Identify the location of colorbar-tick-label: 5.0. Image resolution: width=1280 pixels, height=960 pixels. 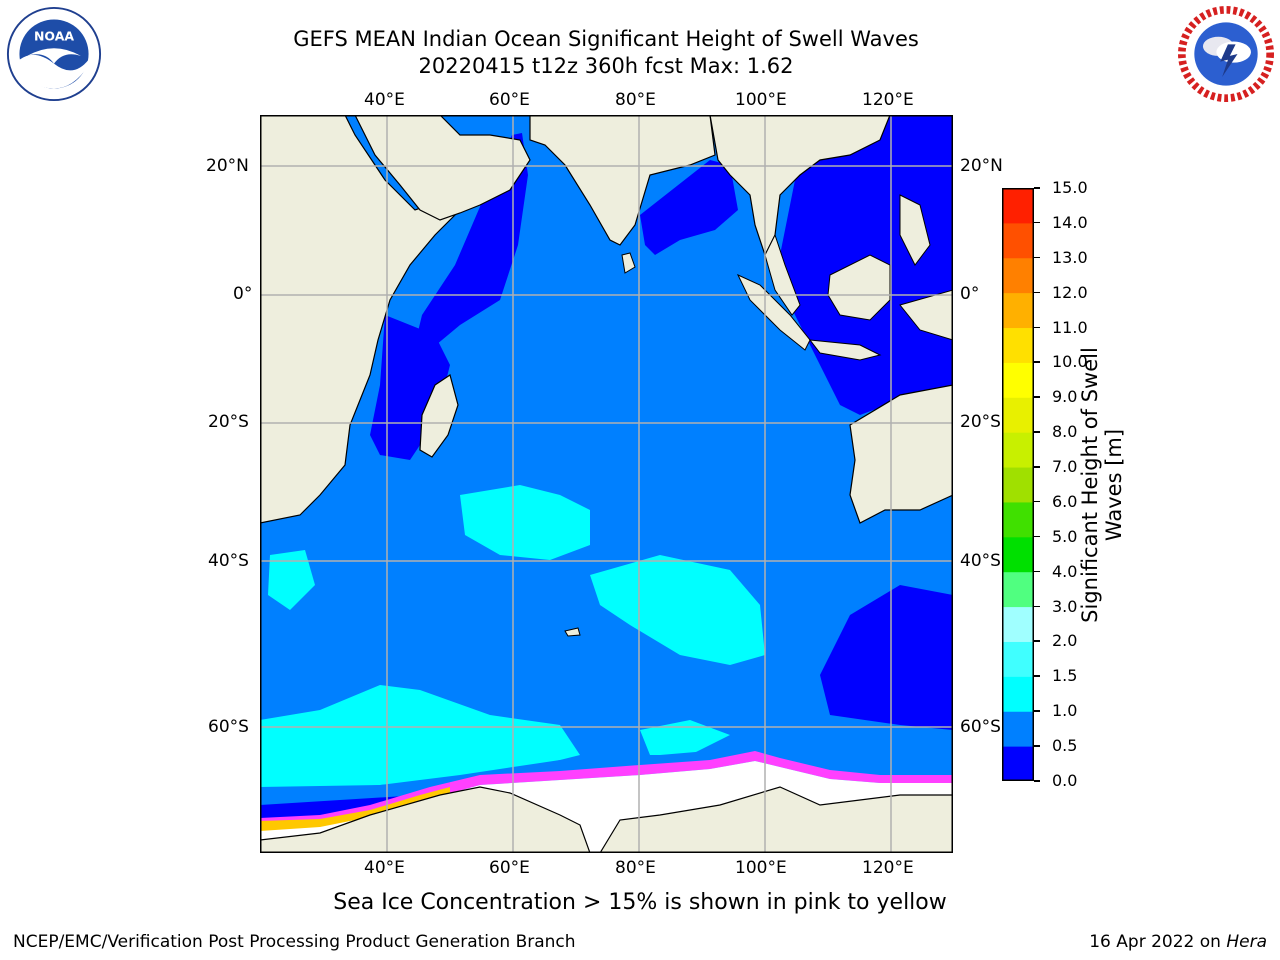
(1065, 536).